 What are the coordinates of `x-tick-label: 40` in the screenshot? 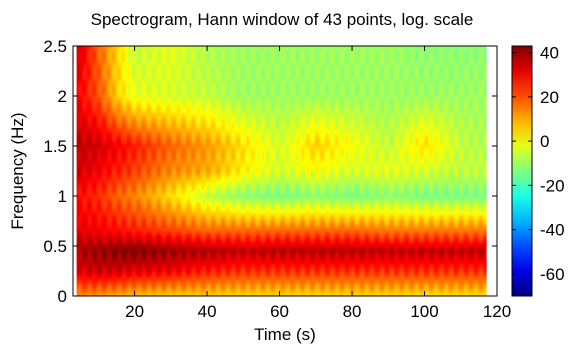 It's located at (207, 311).